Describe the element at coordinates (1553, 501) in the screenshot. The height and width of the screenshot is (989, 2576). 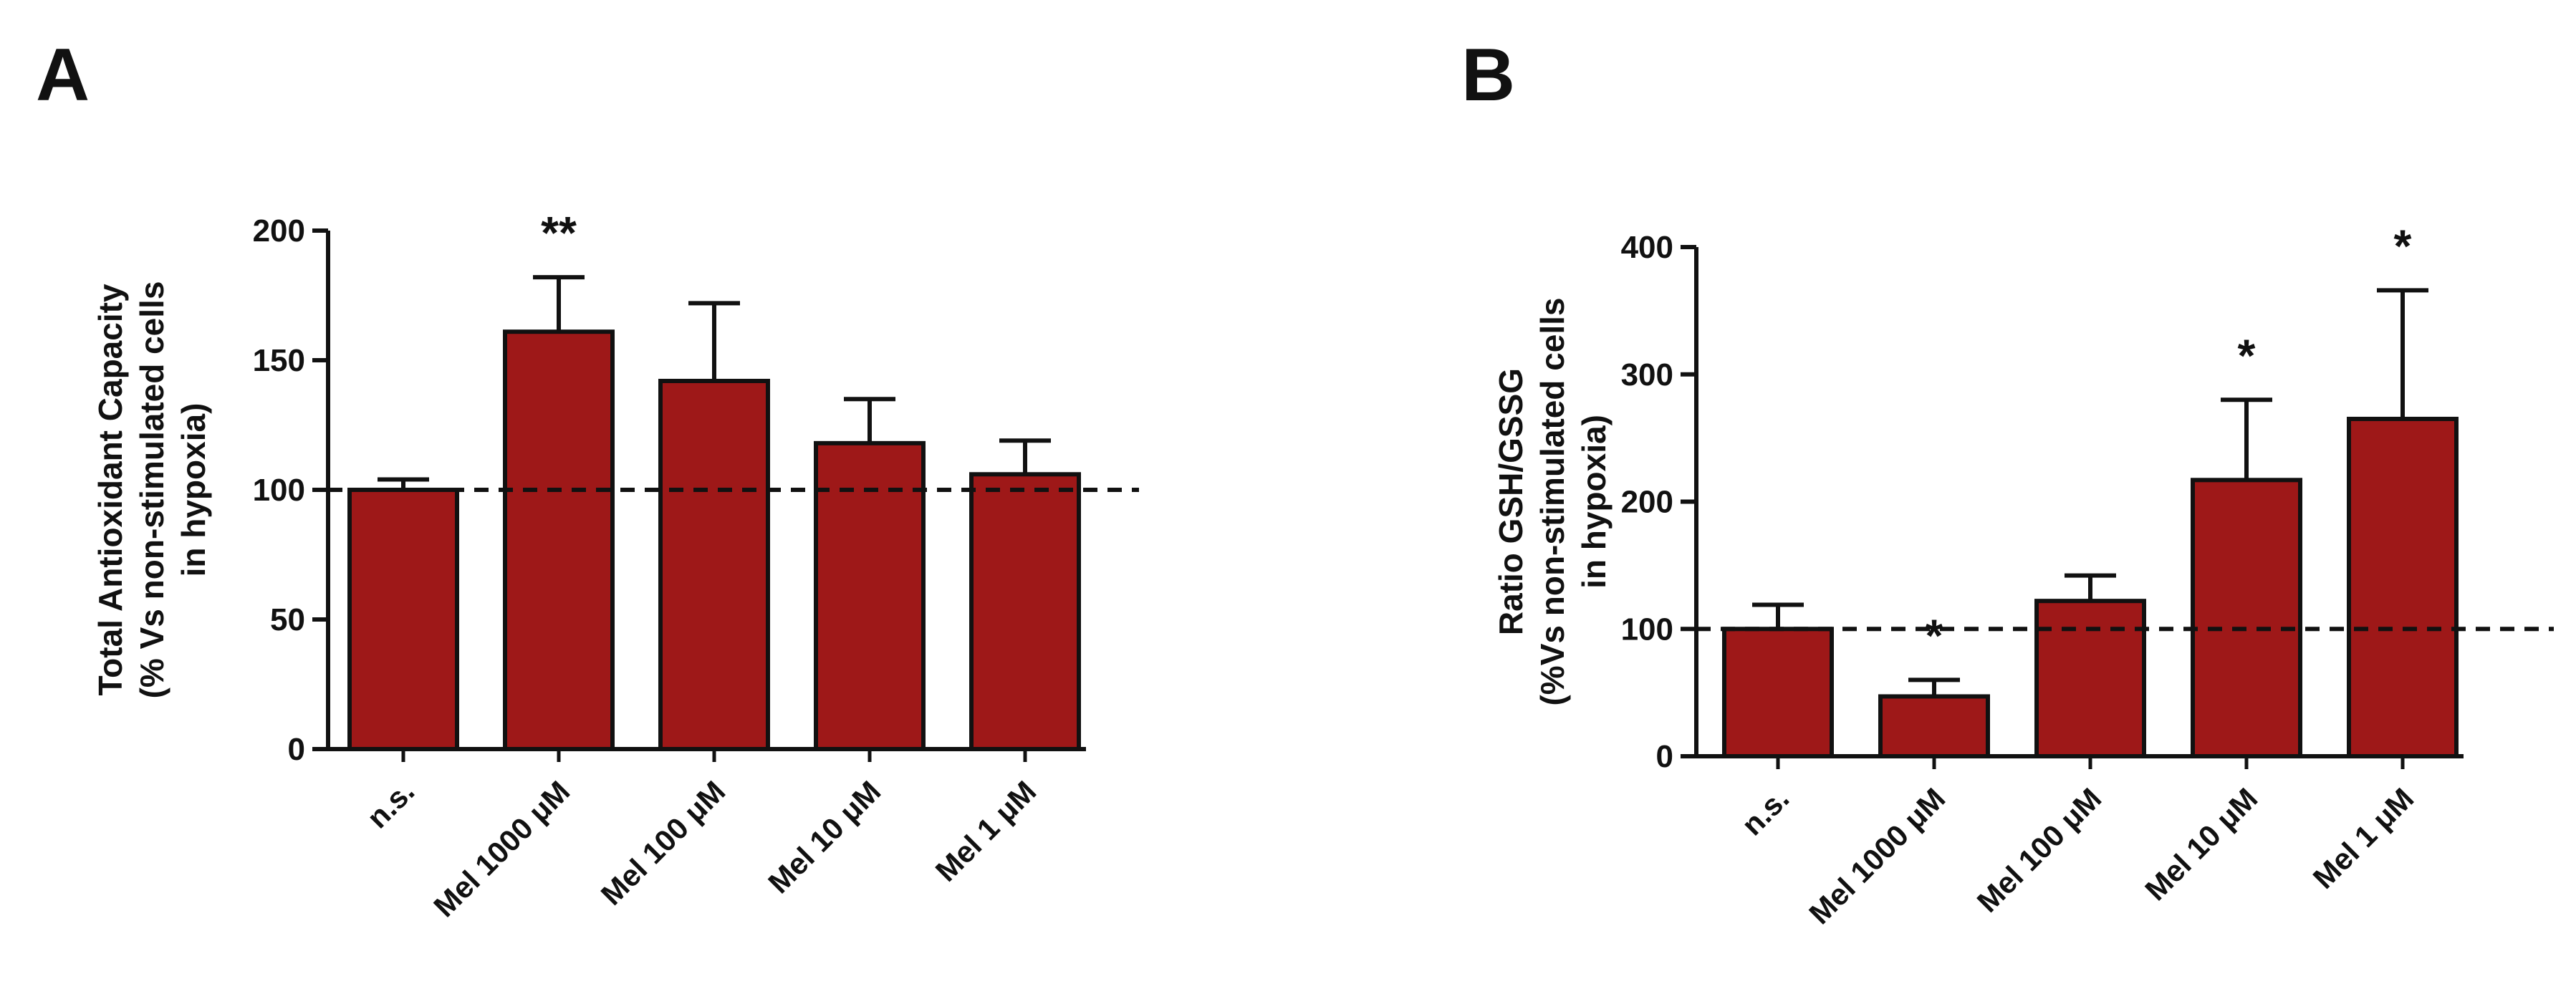
I see `y-axis-title-b-1: (%Vs non-stimulated cells` at that location.